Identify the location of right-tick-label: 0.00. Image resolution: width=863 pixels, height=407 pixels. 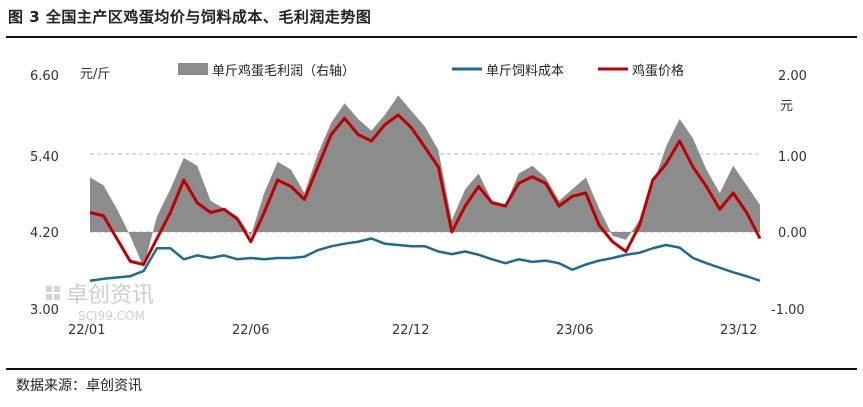
(792, 233).